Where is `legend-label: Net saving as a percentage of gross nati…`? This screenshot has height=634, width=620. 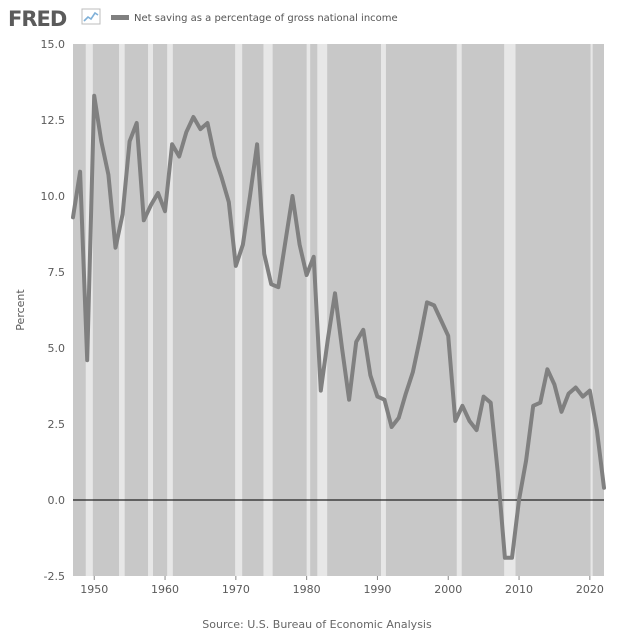 legend-label: Net saving as a percentage of gross nati… is located at coordinates (266, 18).